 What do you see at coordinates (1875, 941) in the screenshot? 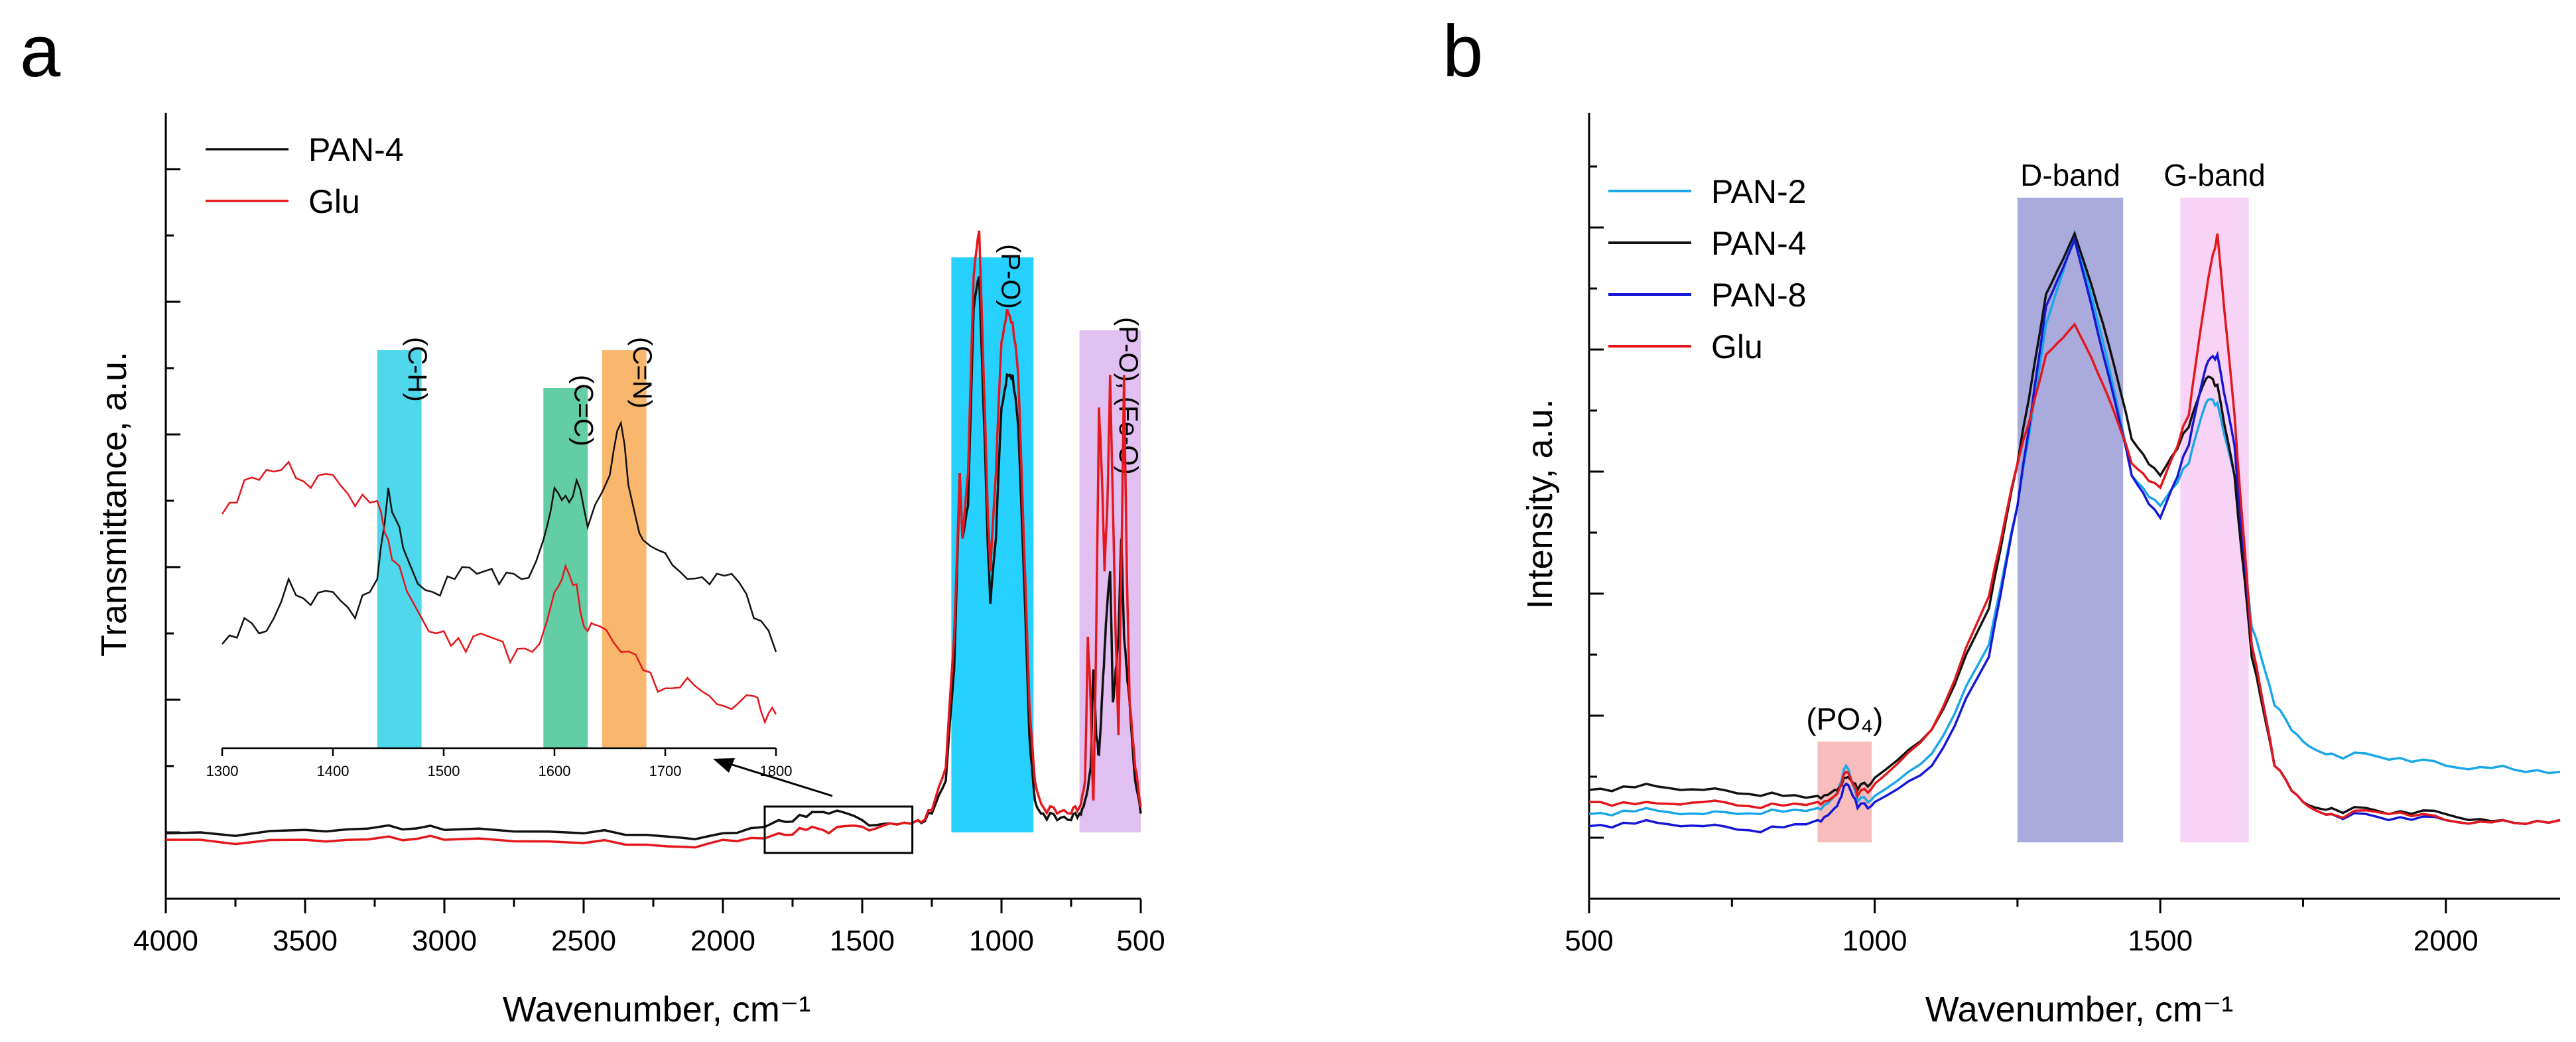
I see `chart-b-xtick-label: 1000` at bounding box center [1875, 941].